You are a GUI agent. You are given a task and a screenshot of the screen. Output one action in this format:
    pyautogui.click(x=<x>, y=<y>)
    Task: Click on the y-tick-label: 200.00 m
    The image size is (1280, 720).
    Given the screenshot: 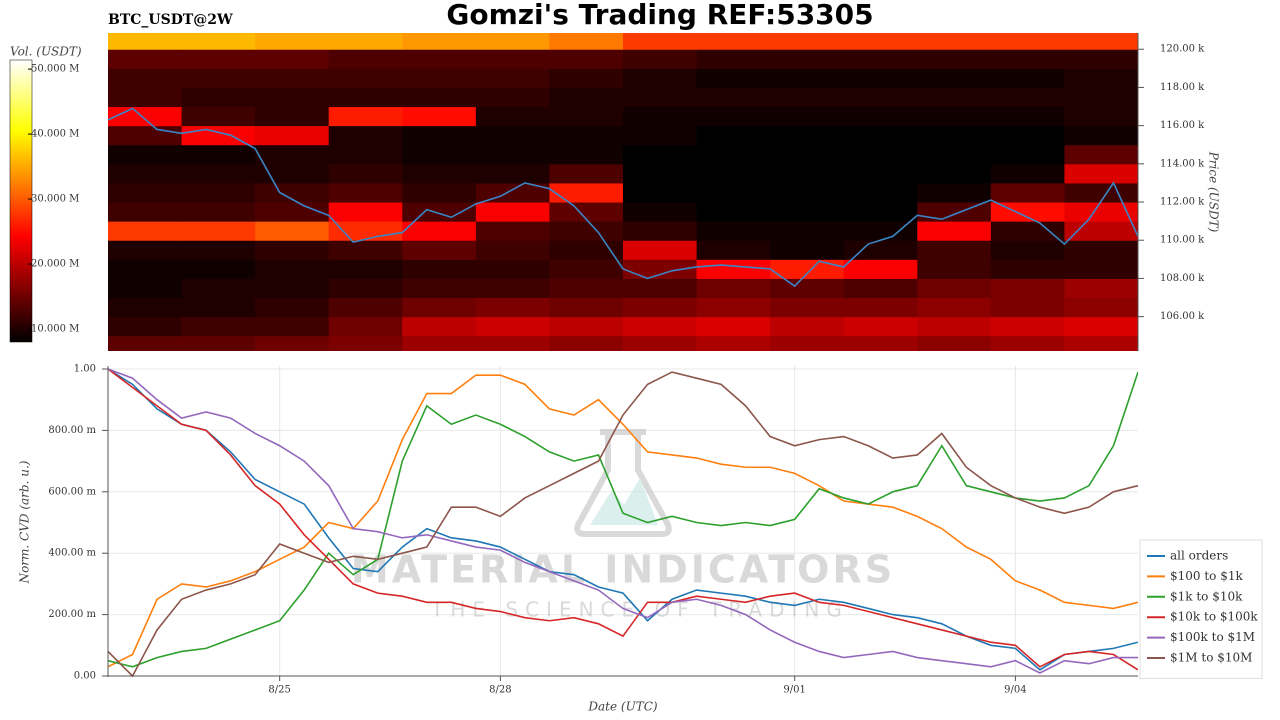 What is the action you would take?
    pyautogui.click(x=72, y=614)
    